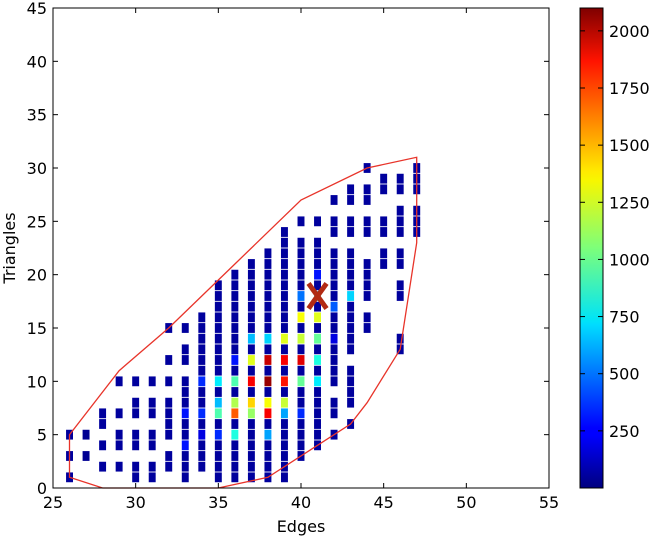 This screenshot has width=651, height=537. Describe the element at coordinates (629, 88) in the screenshot. I see `colorbar-tick-label: 1750` at that location.